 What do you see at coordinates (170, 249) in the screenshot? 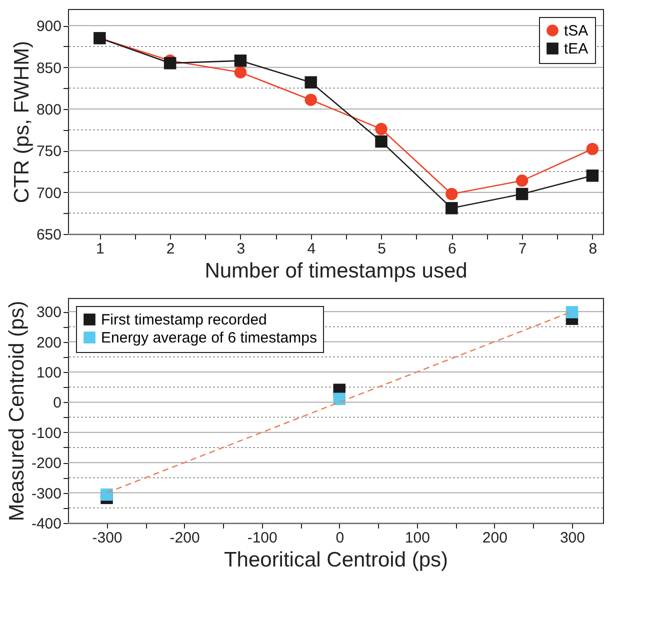
I see `x-tick-label: 2` at bounding box center [170, 249].